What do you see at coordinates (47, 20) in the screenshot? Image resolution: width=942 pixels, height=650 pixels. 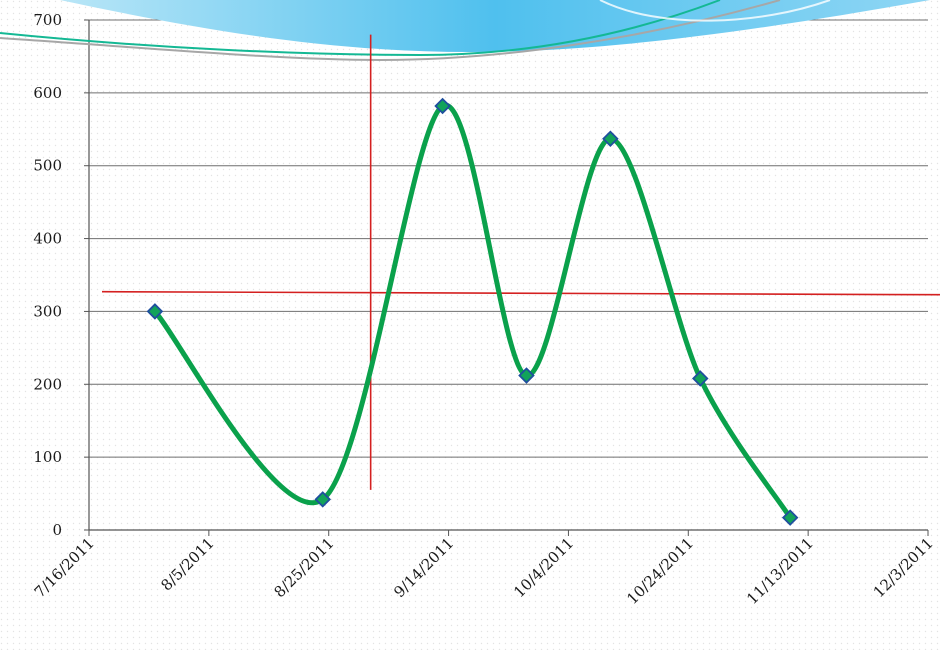 I see `y-tick-label: 700` at bounding box center [47, 20].